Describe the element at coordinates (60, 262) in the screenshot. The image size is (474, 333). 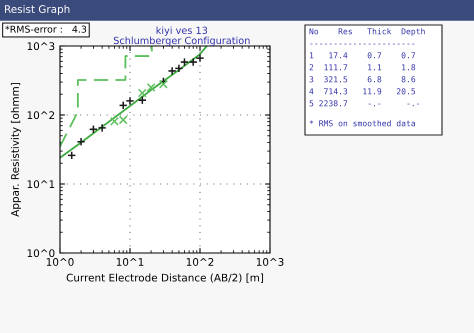
I see `x-tick-label: 10^0` at that location.